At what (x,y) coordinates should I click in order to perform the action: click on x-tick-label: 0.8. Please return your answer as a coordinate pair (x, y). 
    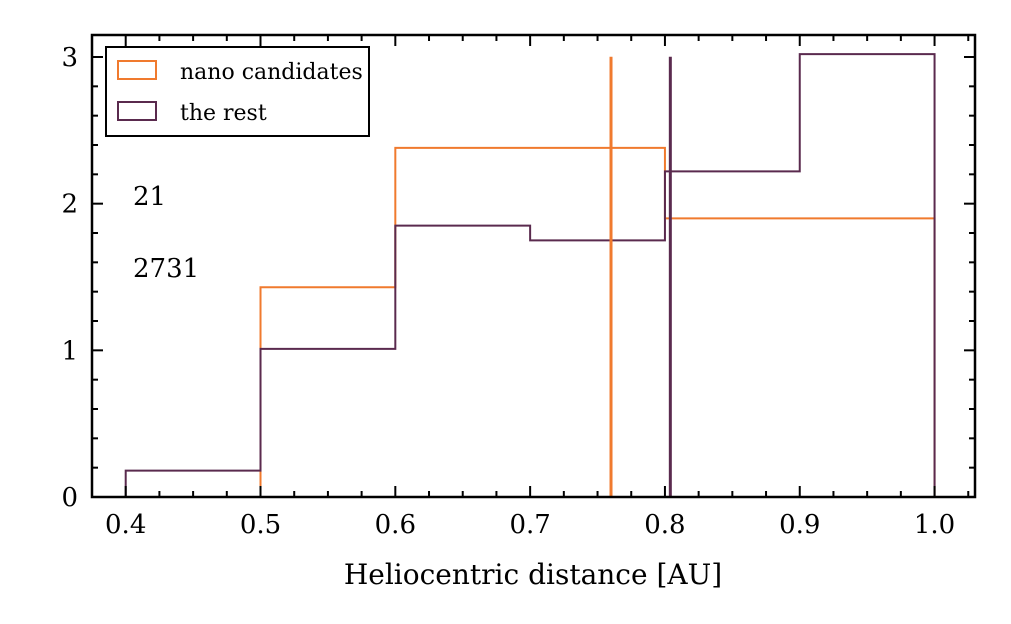
    Looking at the image, I should click on (664, 525).